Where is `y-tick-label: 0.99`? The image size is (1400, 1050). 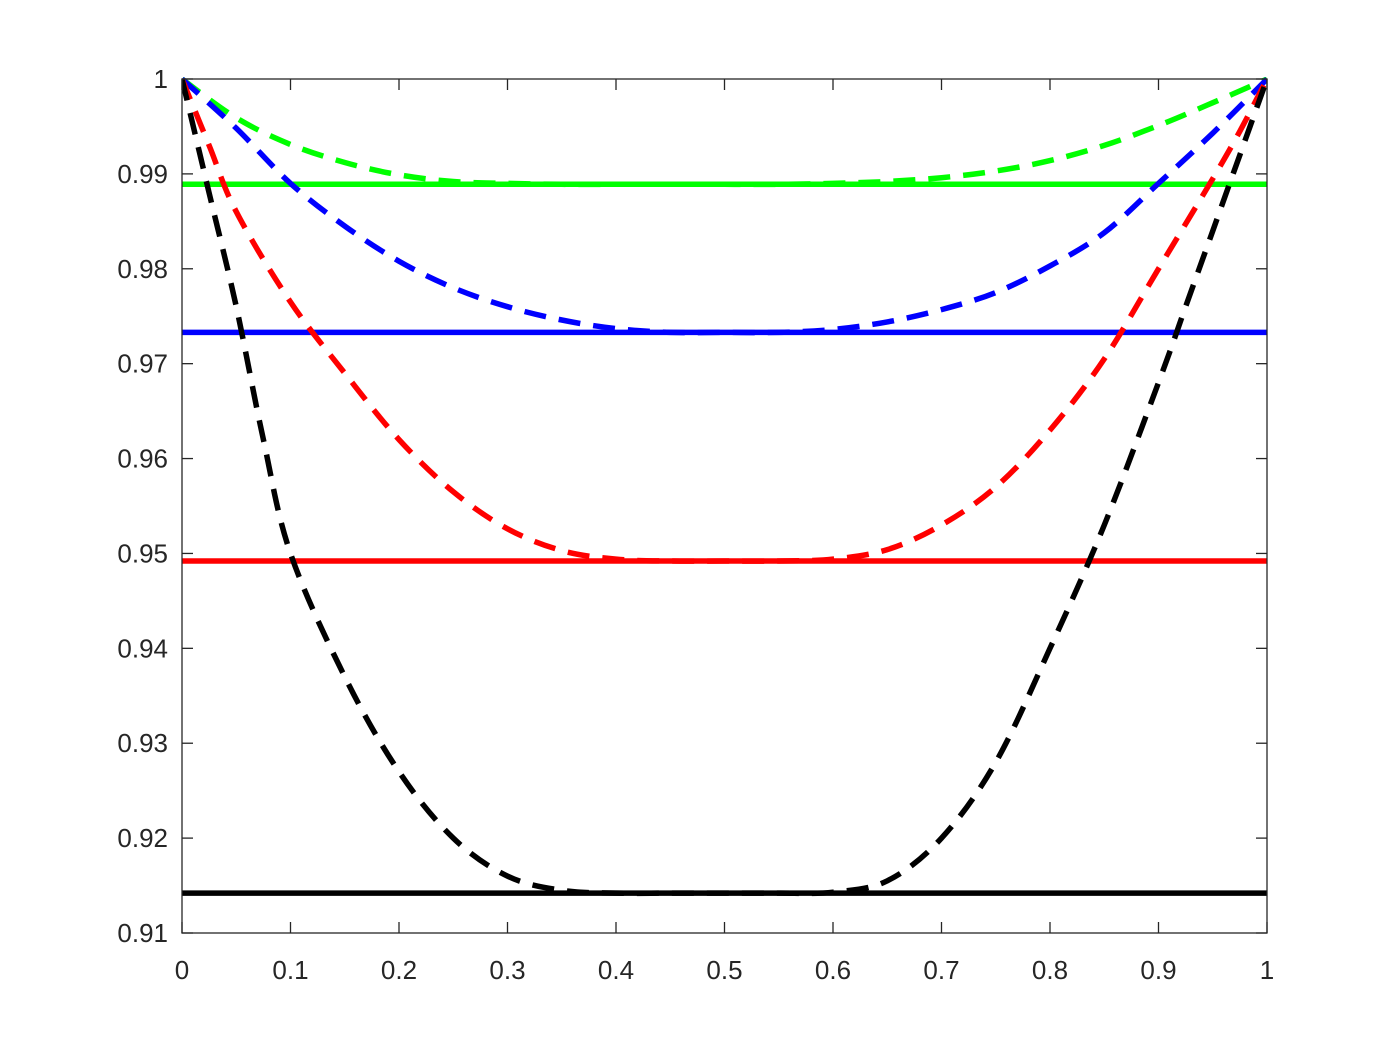 y-tick-label: 0.99 is located at coordinates (142, 174).